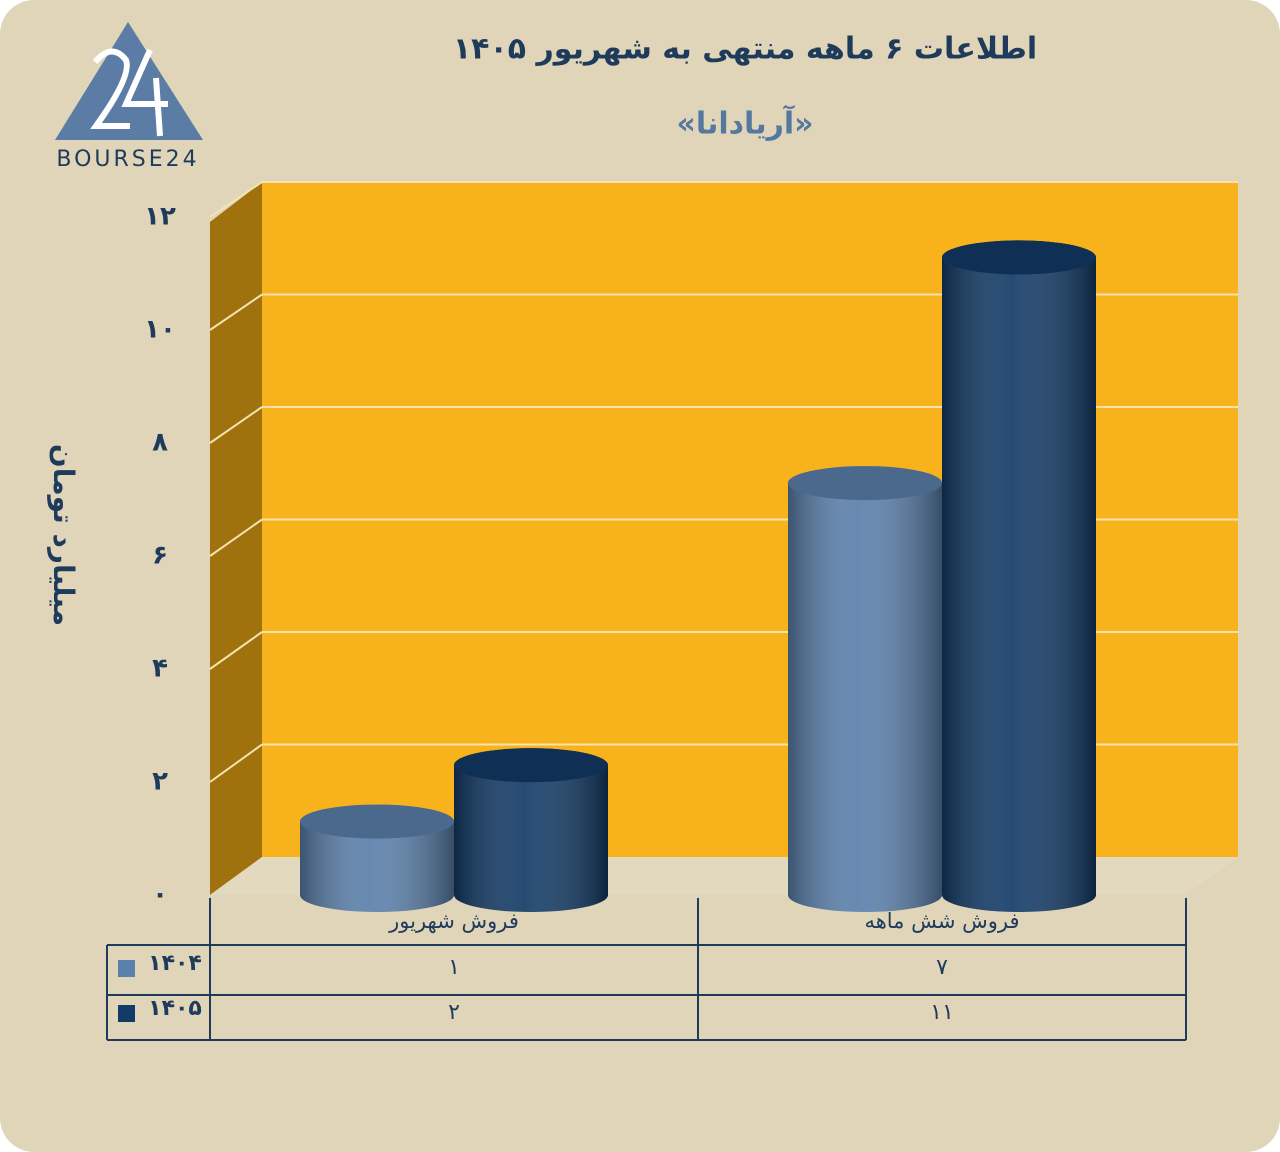 The height and width of the screenshot is (1152, 1280). What do you see at coordinates (160, 669) in the screenshot?
I see `y-tick-label: ۴` at bounding box center [160, 669].